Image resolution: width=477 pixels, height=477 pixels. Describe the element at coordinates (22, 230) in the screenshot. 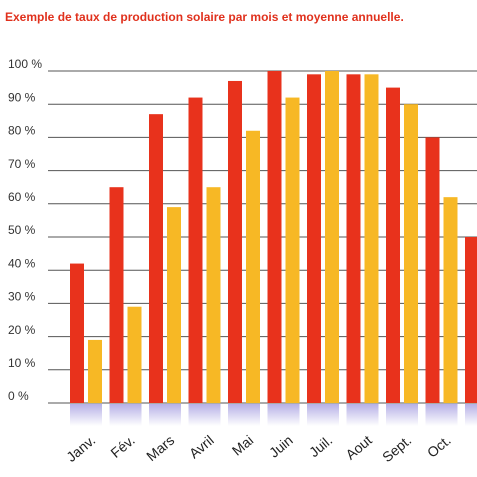

I see `y-tick-label: 50 %` at that location.